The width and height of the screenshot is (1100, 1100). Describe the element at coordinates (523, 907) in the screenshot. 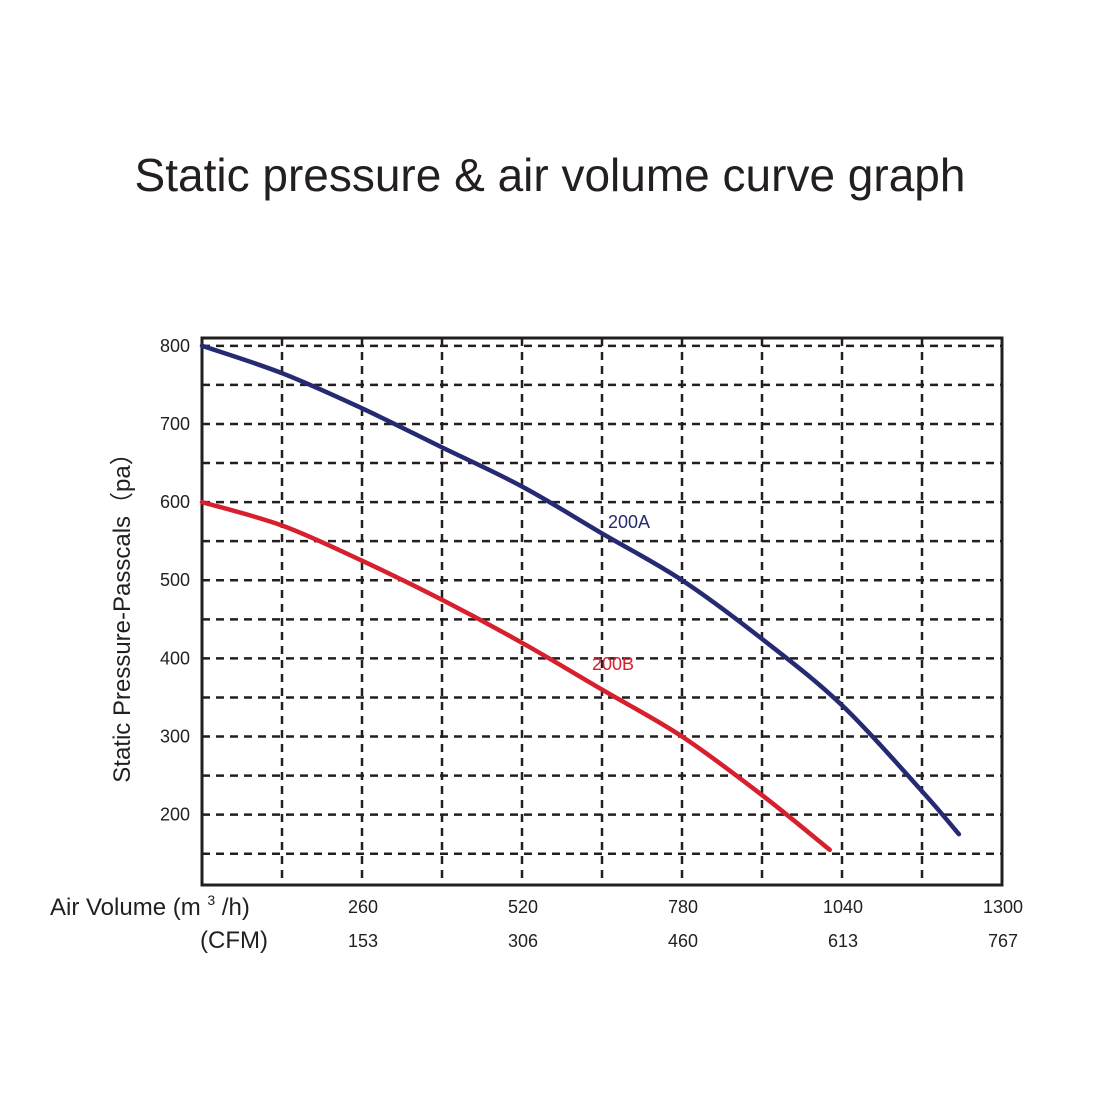

I see `x-tick-label: 520` at that location.